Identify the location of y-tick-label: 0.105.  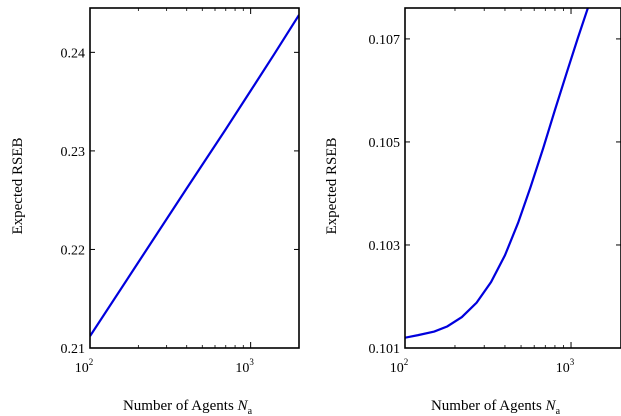
(385, 143).